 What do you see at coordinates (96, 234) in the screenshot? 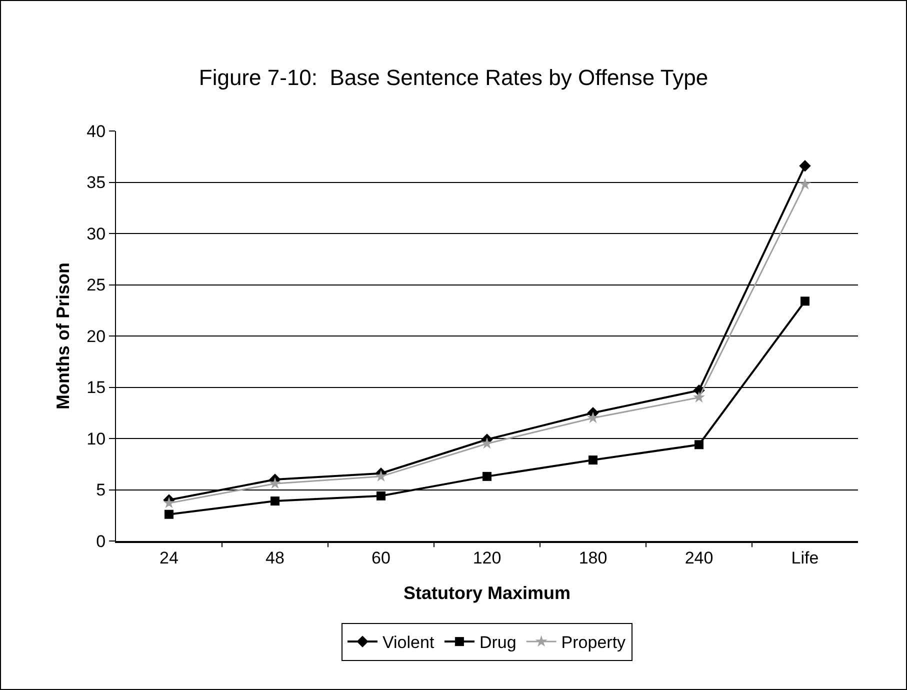
I see `y-tick-label: 30` at bounding box center [96, 234].